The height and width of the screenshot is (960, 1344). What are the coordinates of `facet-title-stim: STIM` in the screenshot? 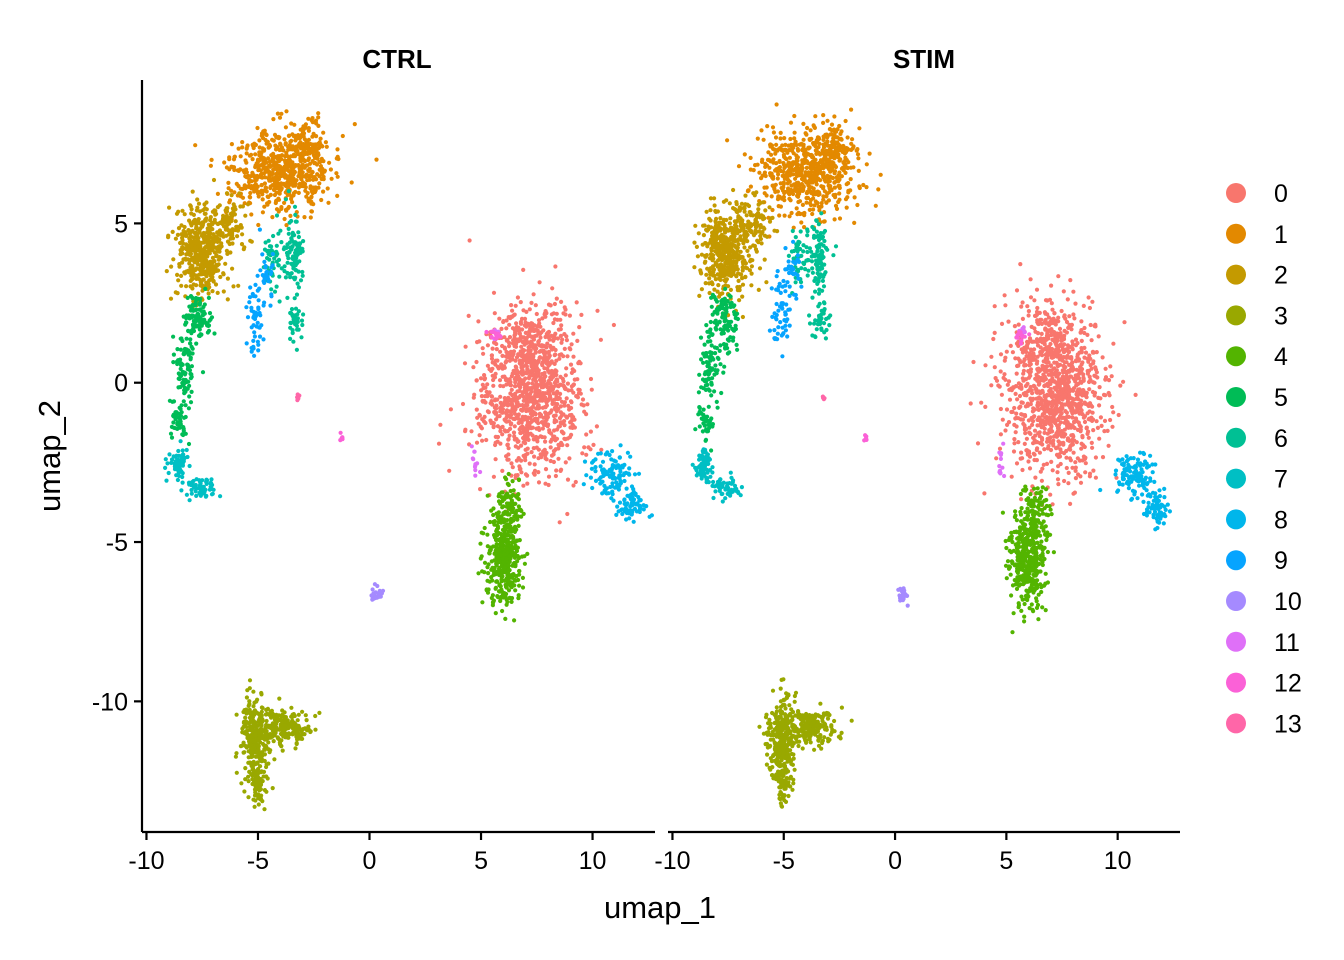 It's located at (924, 59).